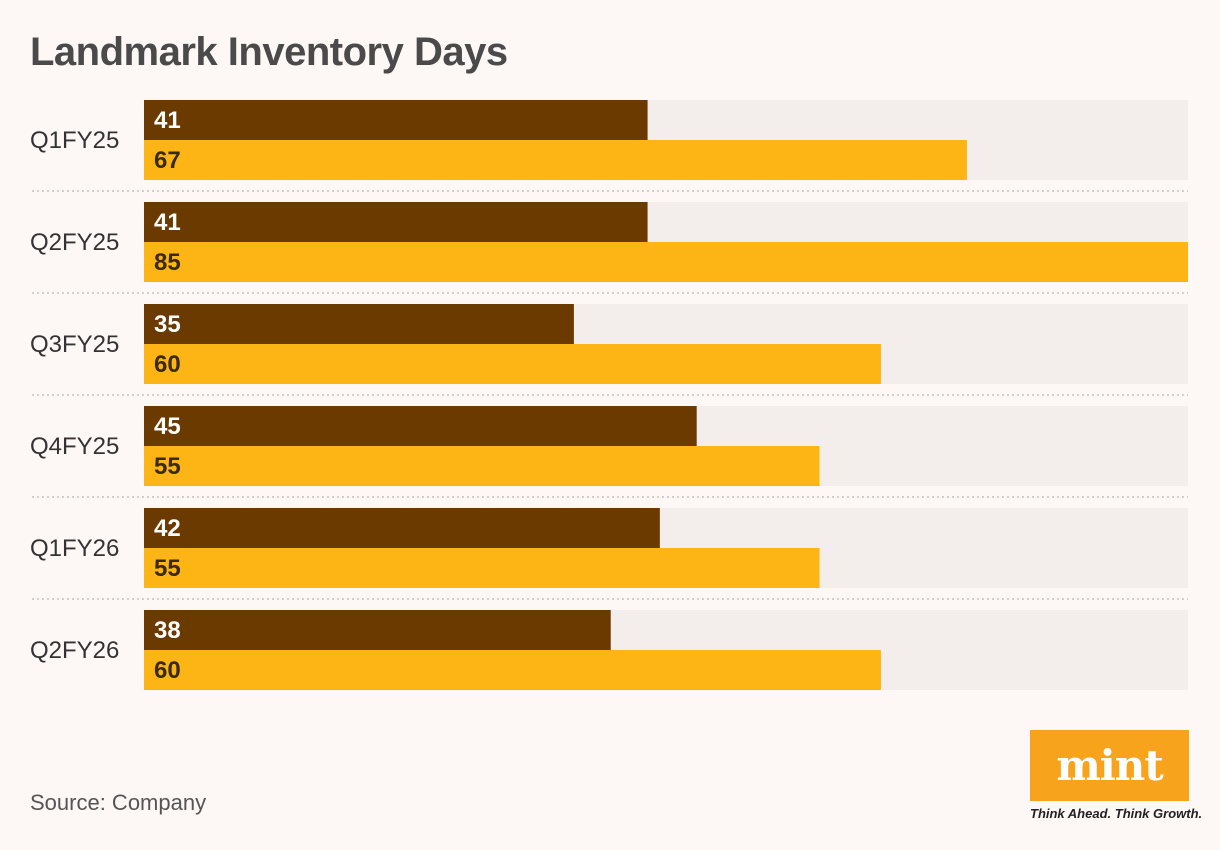  I want to click on chart-title: Landmark Inventory Days, so click(269, 52).